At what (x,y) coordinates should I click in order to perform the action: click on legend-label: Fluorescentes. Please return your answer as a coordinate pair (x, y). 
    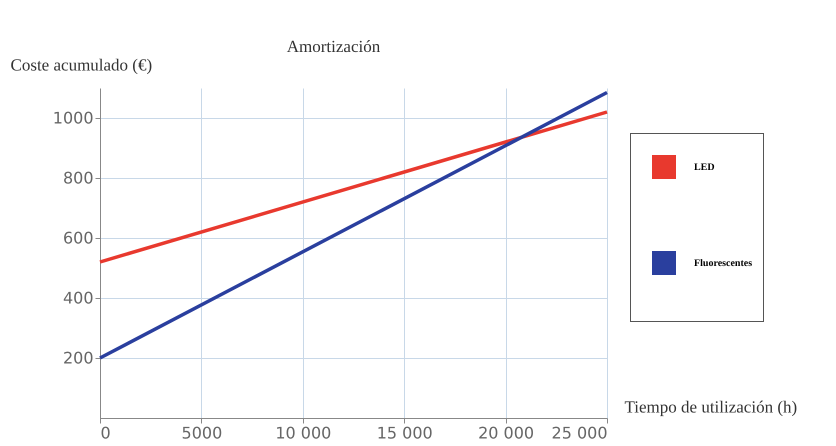
    Looking at the image, I should click on (723, 263).